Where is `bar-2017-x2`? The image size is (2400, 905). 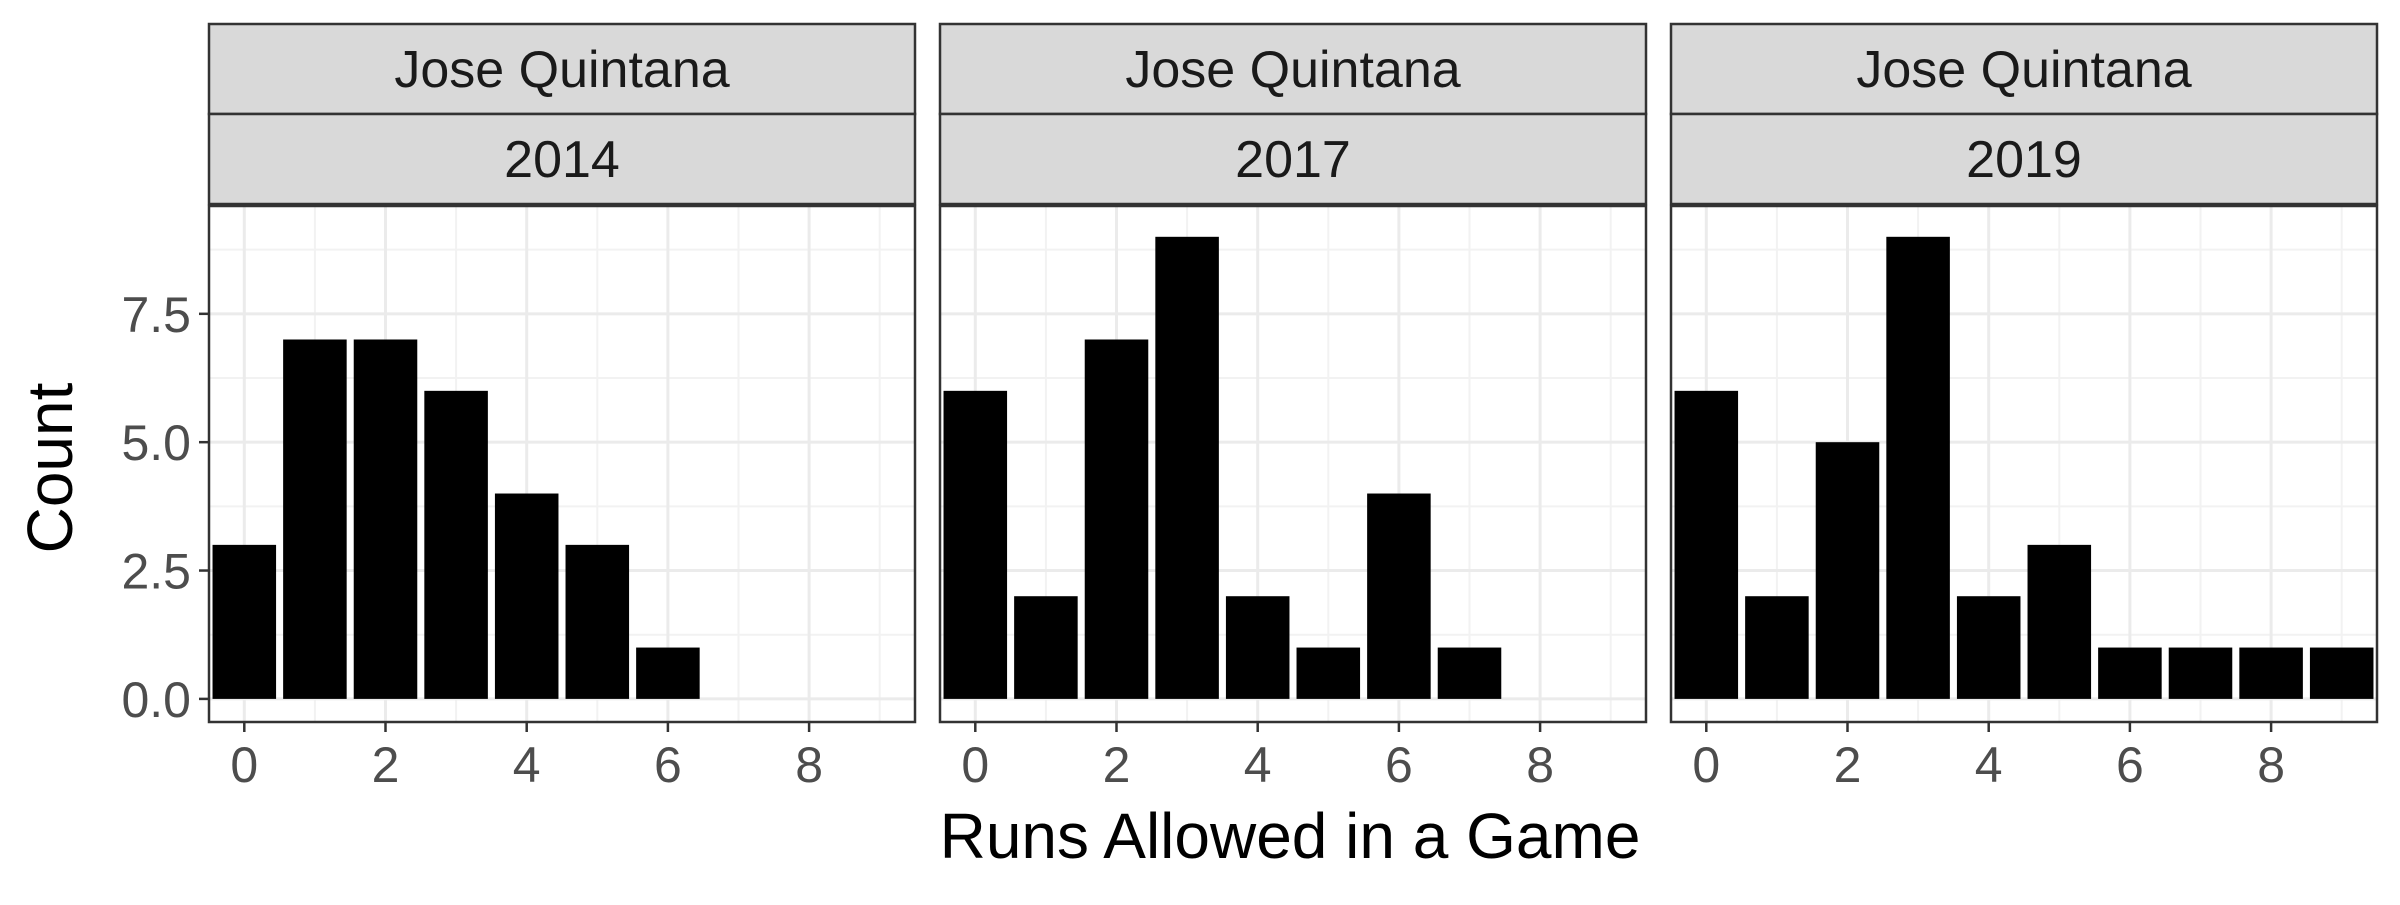
bar-2017-x2 is located at coordinates (1116, 519).